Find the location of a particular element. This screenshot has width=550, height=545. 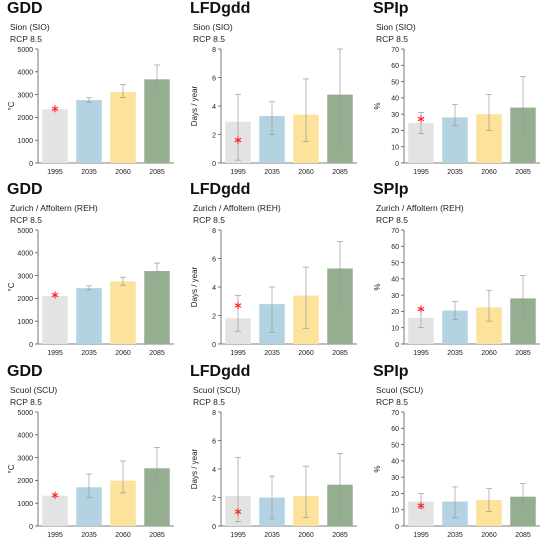

y-tick-label: 4 is located at coordinates (214, 288).